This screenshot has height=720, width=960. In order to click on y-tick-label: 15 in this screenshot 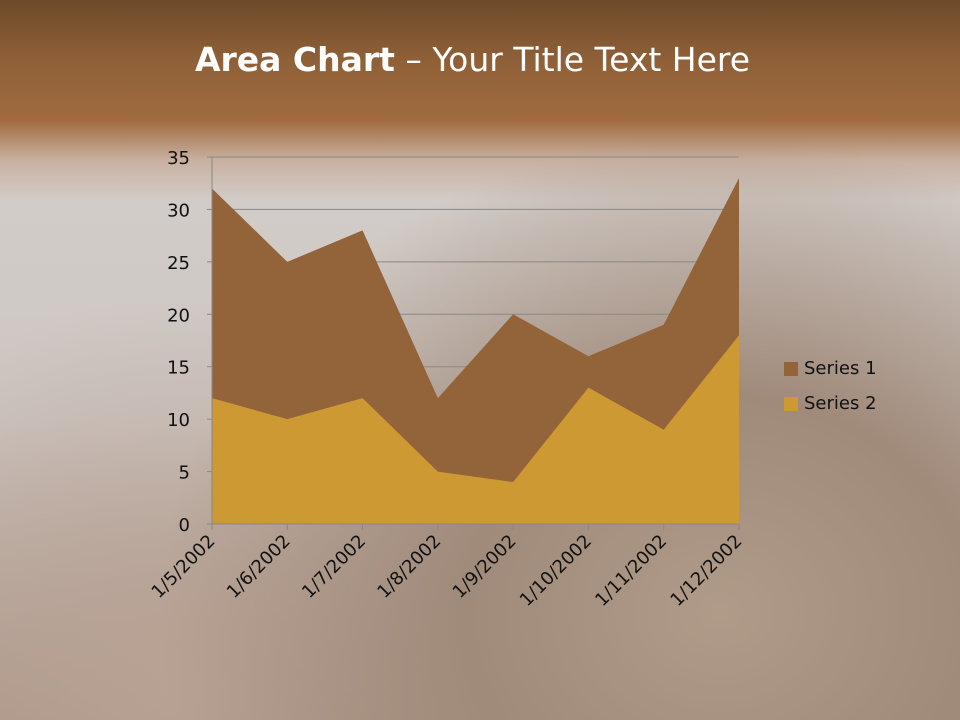, I will do `click(178, 368)`.